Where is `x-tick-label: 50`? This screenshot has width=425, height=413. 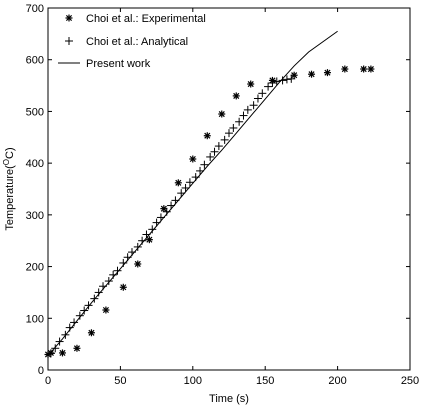
x-tick-label: 50 is located at coordinates (120, 381).